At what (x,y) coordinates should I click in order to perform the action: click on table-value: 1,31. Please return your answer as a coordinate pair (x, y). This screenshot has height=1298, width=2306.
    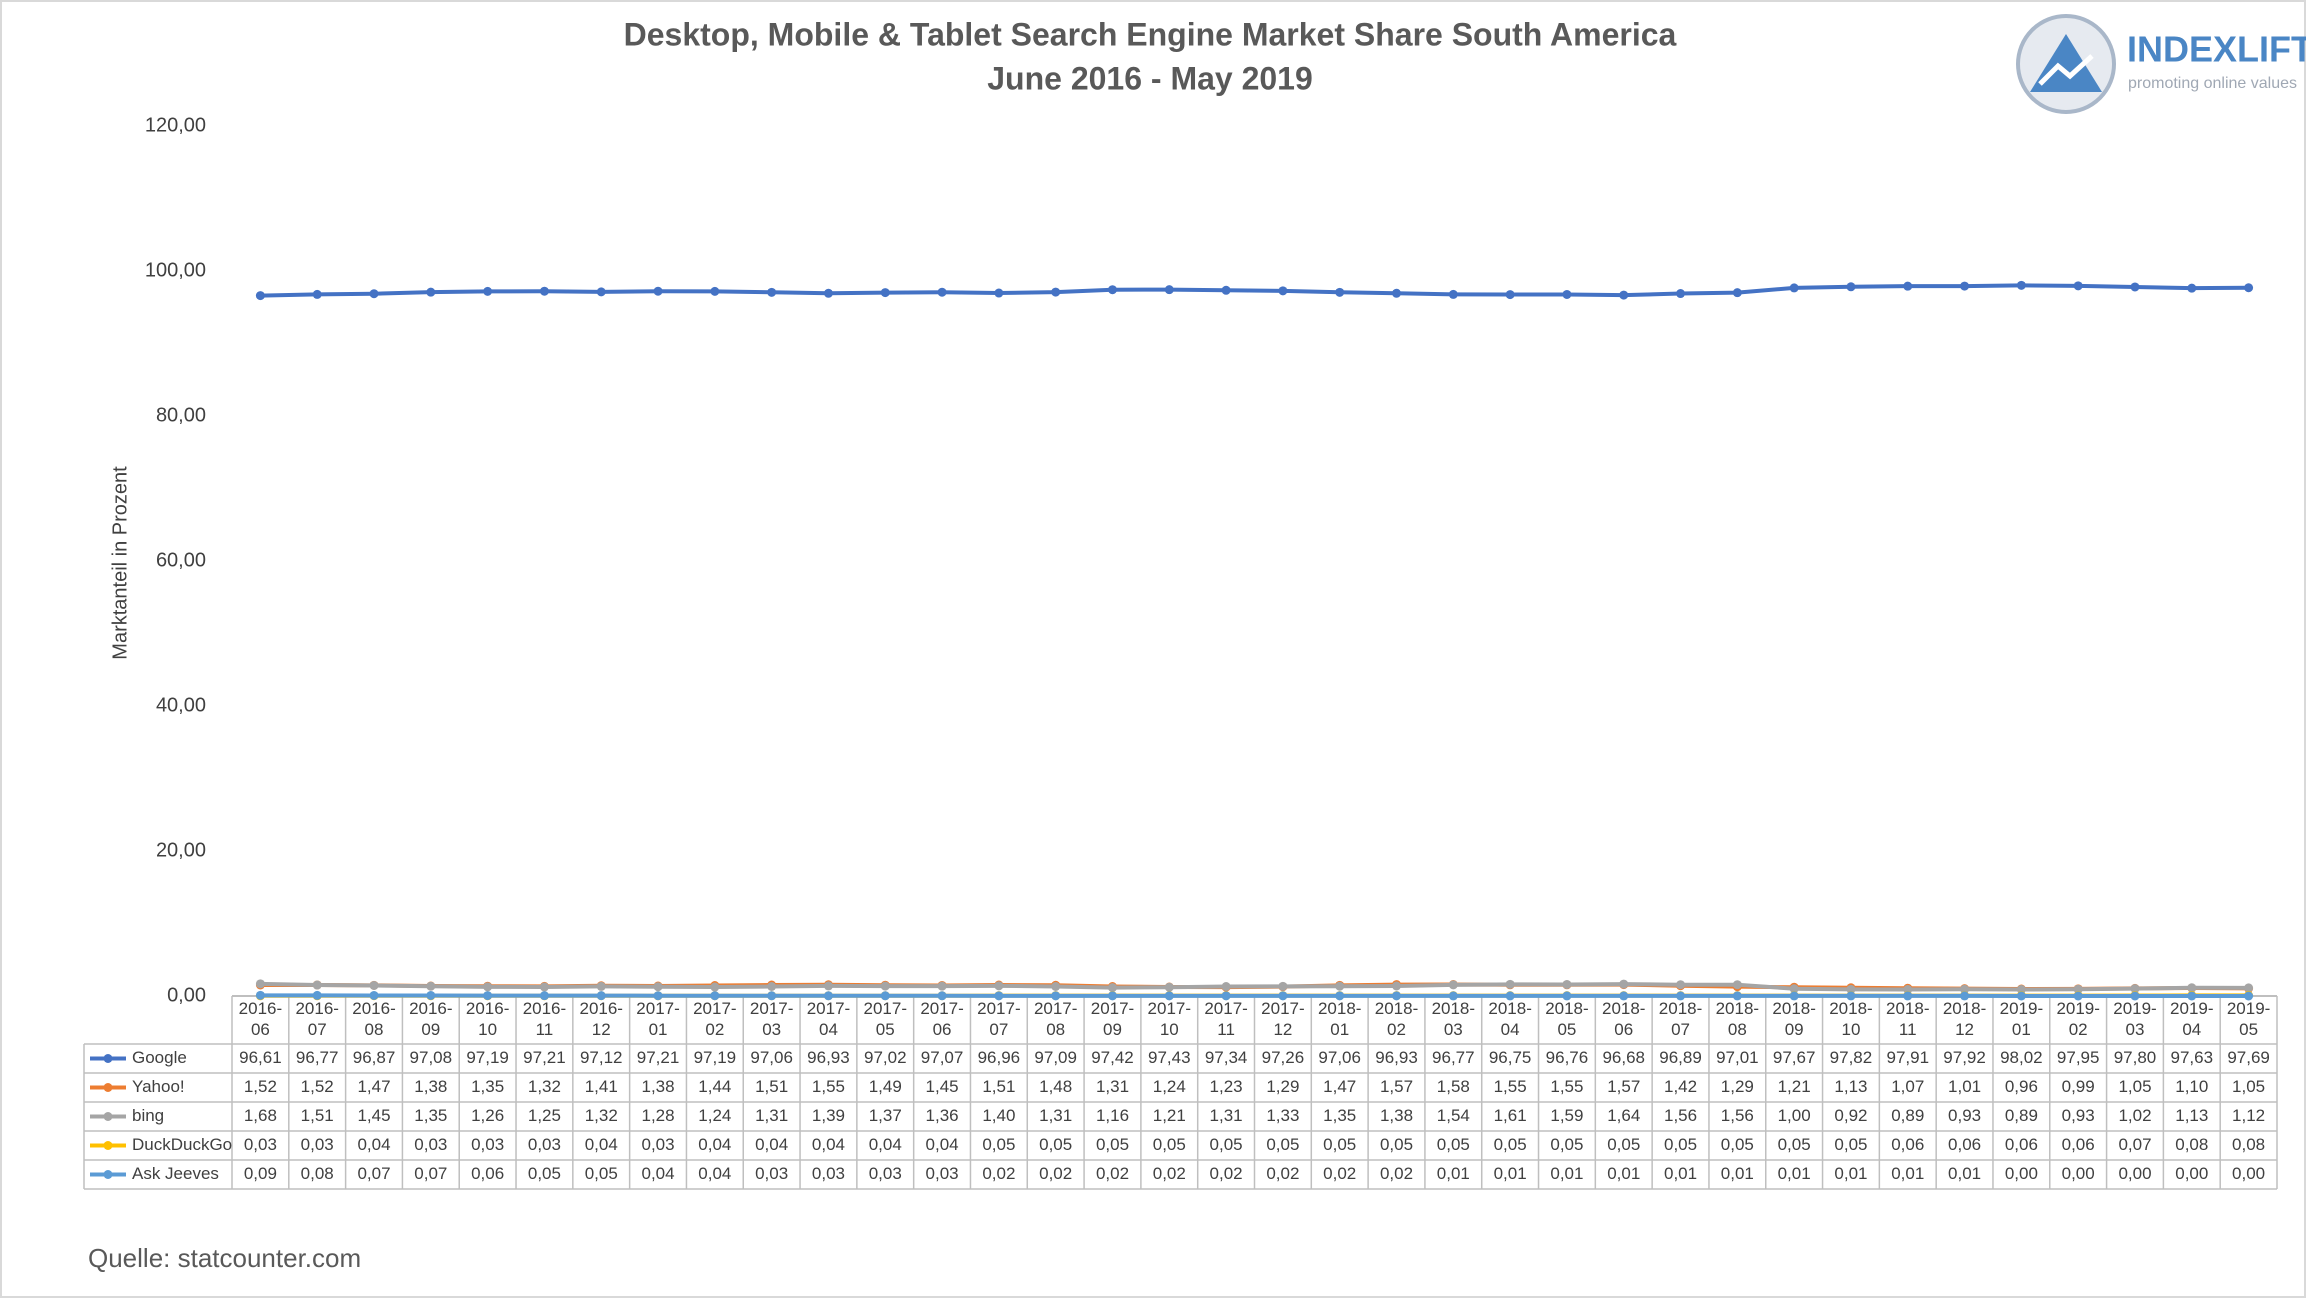
    Looking at the image, I should click on (1055, 1115).